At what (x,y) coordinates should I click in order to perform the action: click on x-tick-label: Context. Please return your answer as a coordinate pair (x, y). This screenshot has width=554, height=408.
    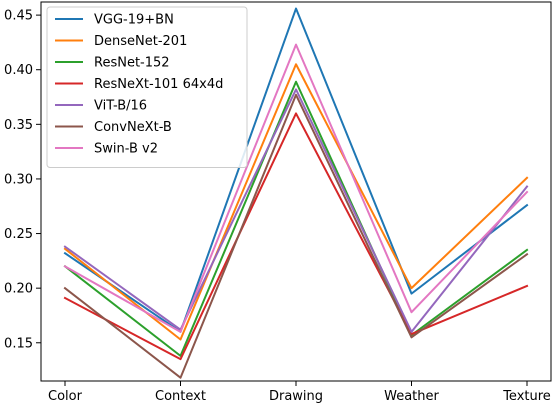
    Looking at the image, I should click on (180, 396).